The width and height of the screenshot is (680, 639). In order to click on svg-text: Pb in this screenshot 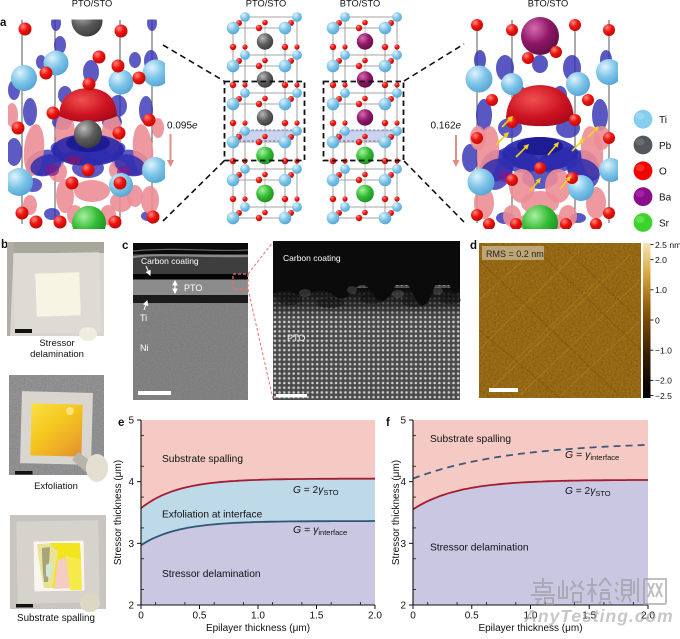, I will do `click(665, 146)`.